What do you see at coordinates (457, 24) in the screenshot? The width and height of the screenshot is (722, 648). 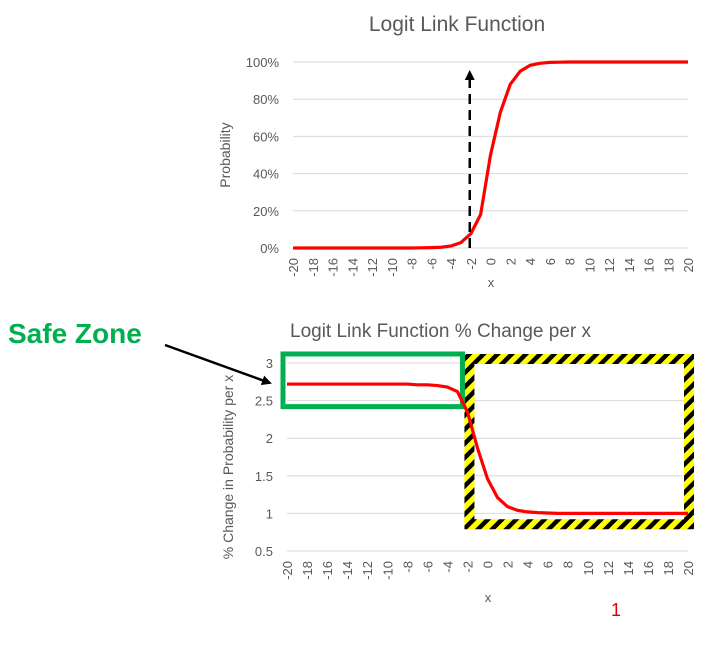 I see `chart-title: Logit Link Function` at bounding box center [457, 24].